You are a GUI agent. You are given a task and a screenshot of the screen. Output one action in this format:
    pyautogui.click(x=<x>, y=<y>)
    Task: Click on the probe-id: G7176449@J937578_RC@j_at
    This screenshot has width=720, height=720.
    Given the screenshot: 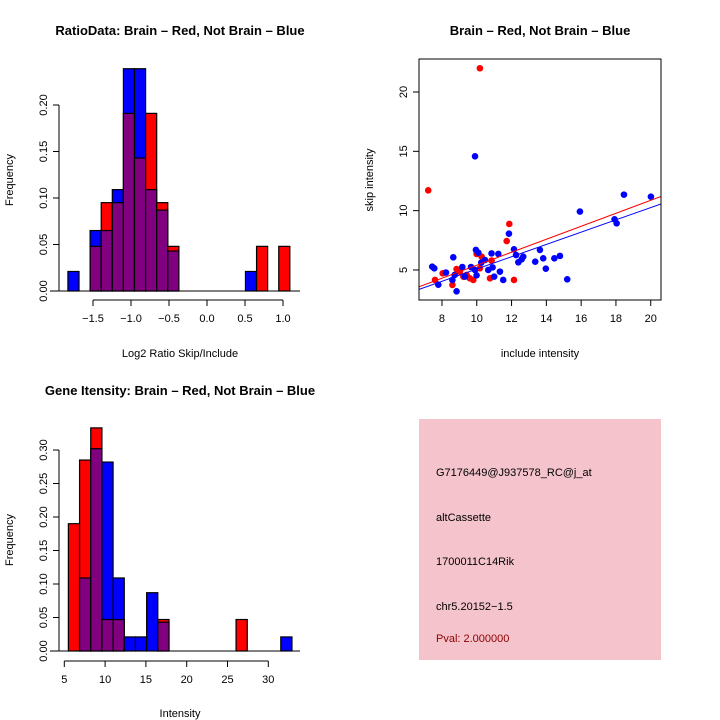 What is the action you would take?
    pyautogui.click(x=514, y=473)
    